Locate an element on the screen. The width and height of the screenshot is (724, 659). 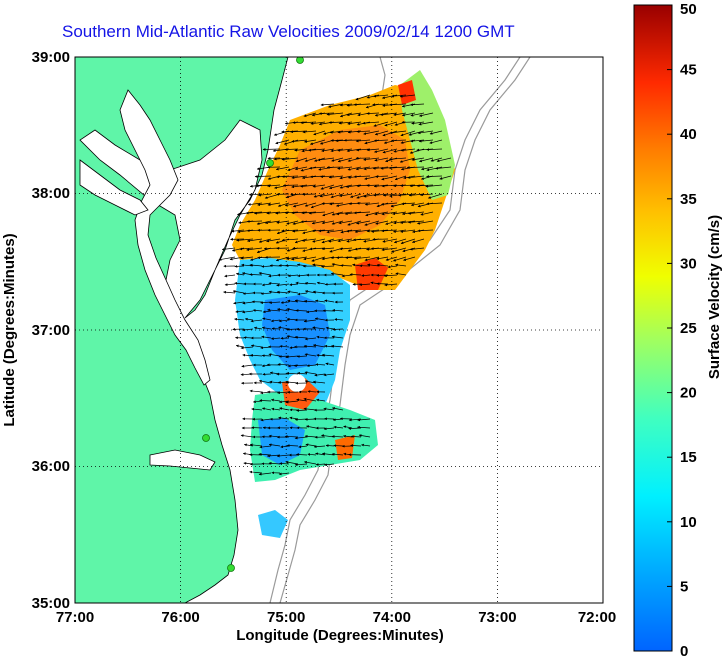
y-tick-label: 37:00 is located at coordinates (51, 330).